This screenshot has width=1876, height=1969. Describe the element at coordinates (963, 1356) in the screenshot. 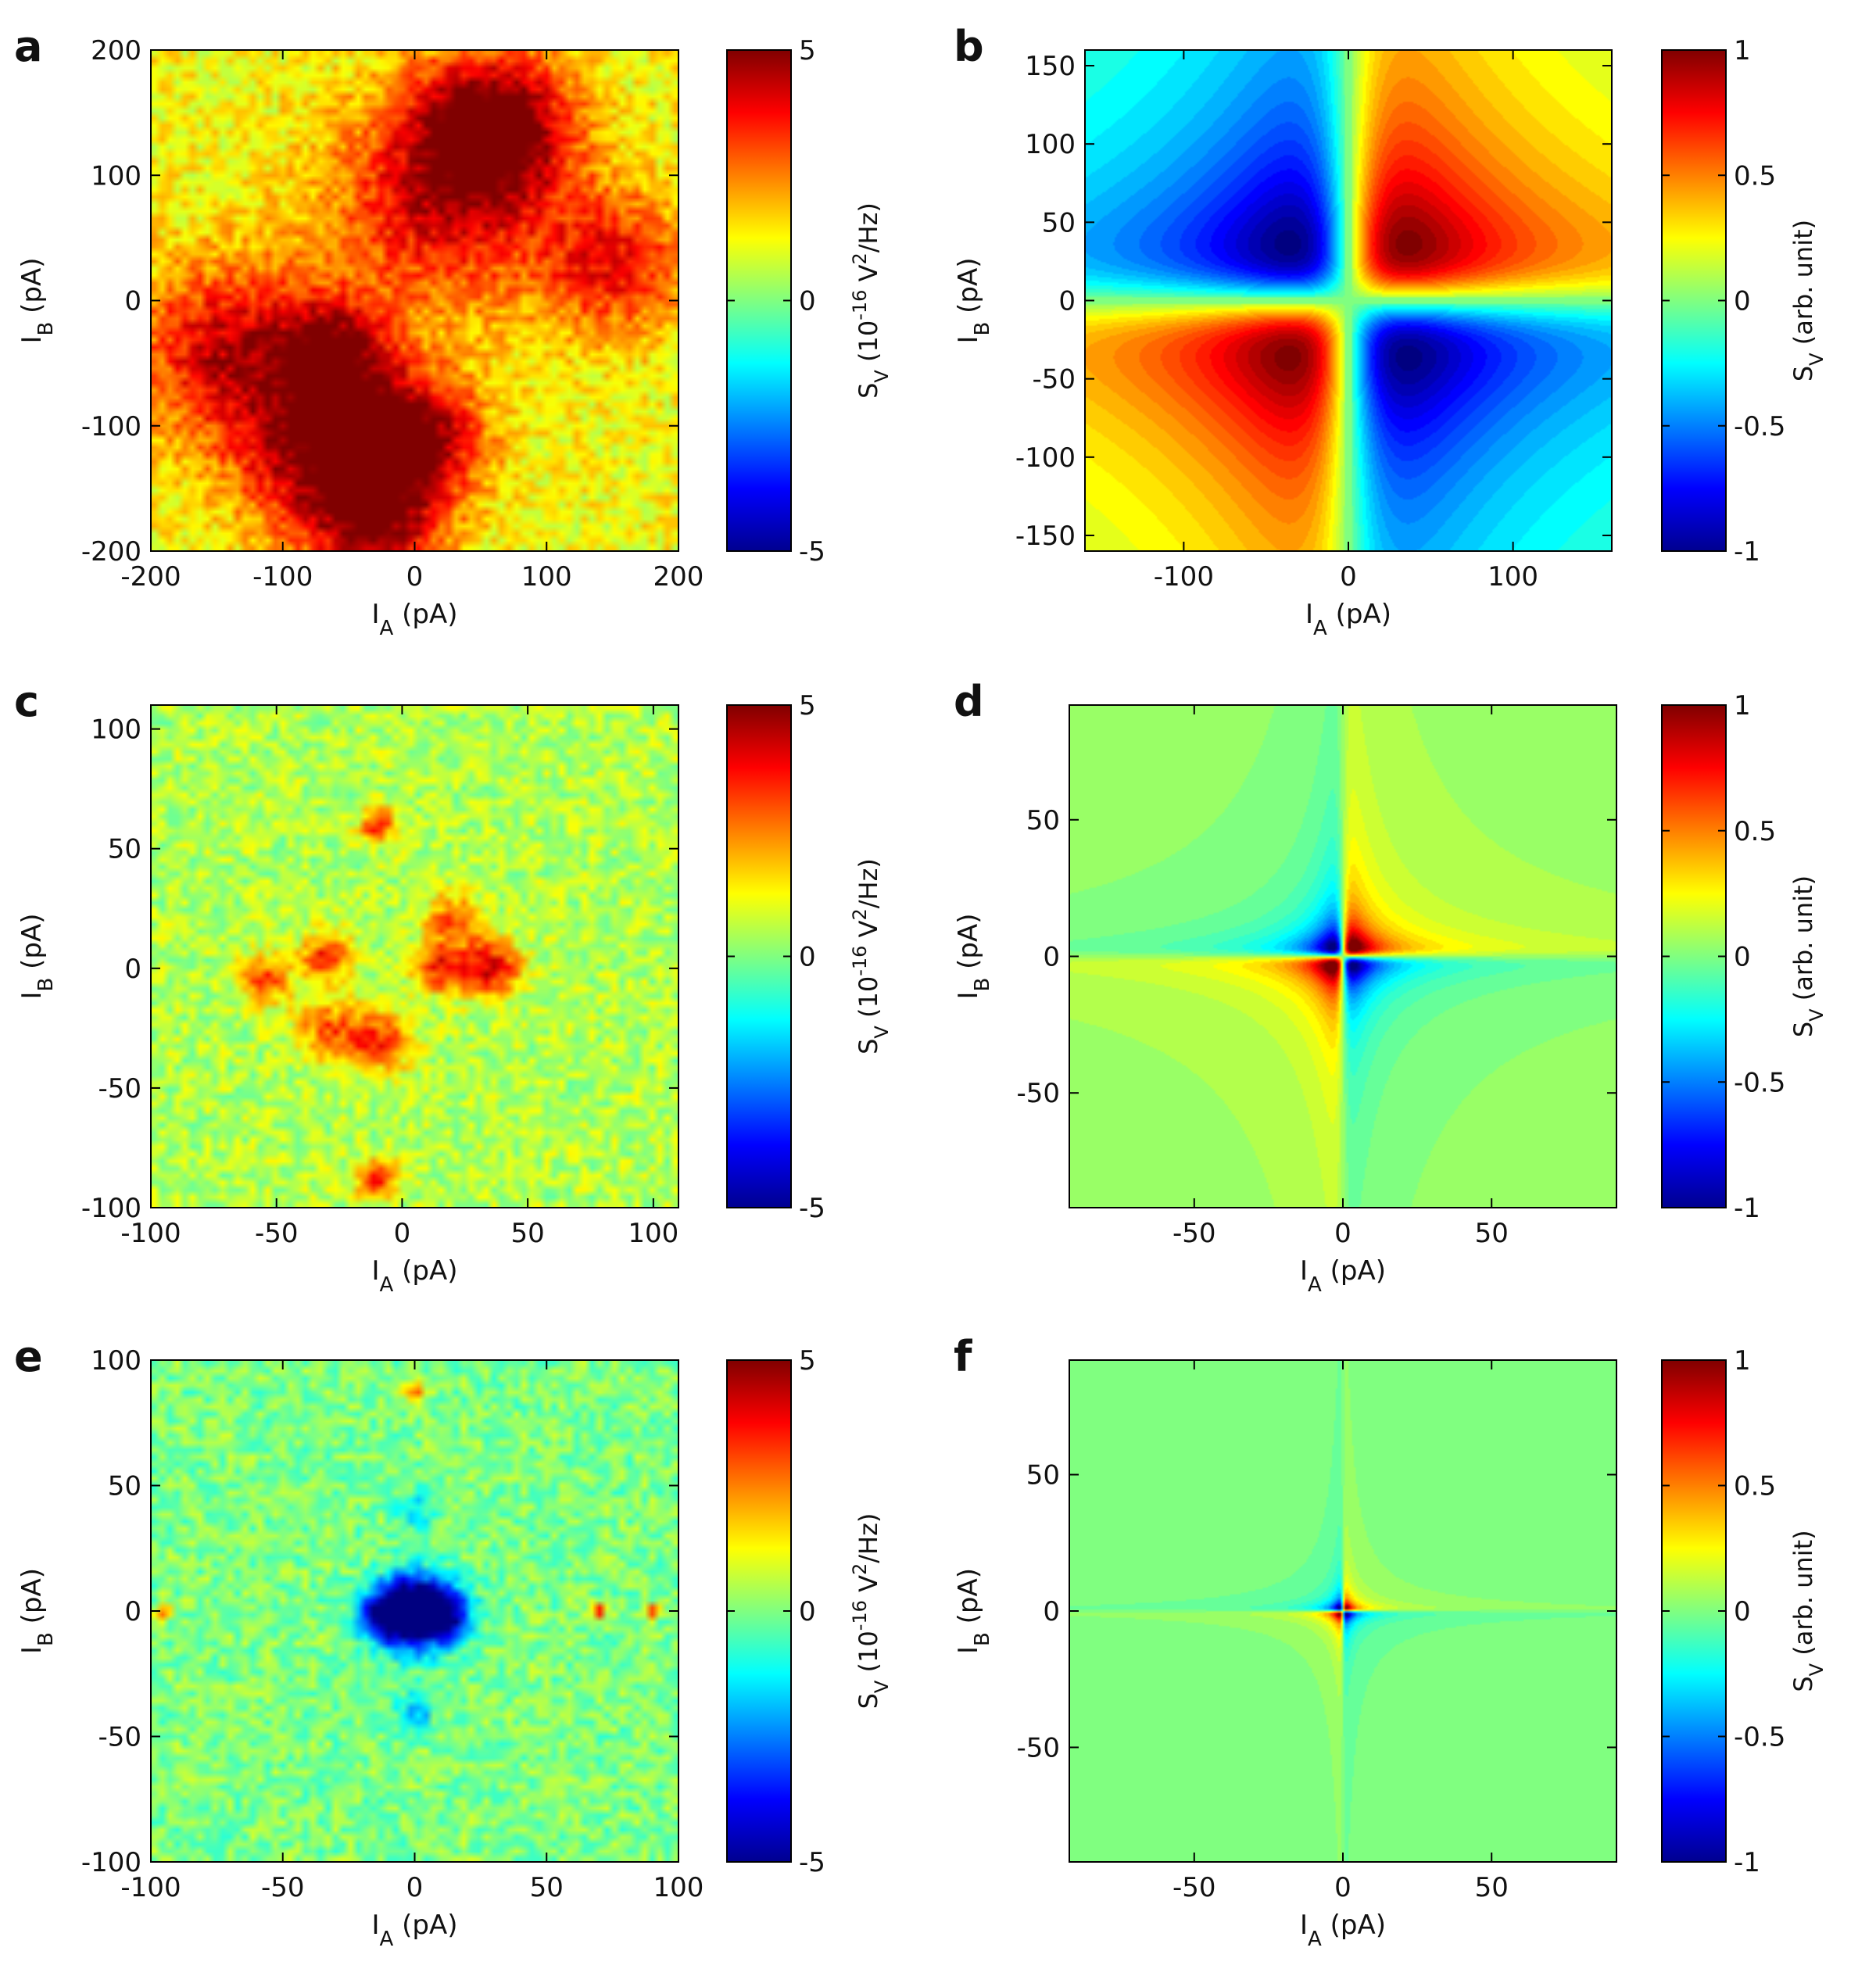

I see `panel-letter: f` at that location.